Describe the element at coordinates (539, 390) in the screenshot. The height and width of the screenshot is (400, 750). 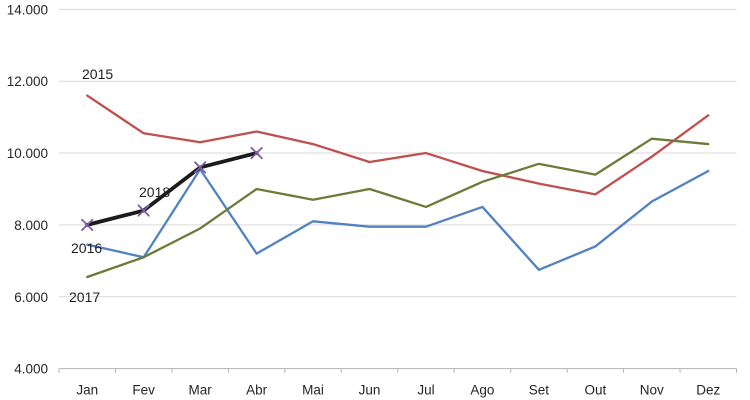
I see `x-axis-label-set: Set` at that location.